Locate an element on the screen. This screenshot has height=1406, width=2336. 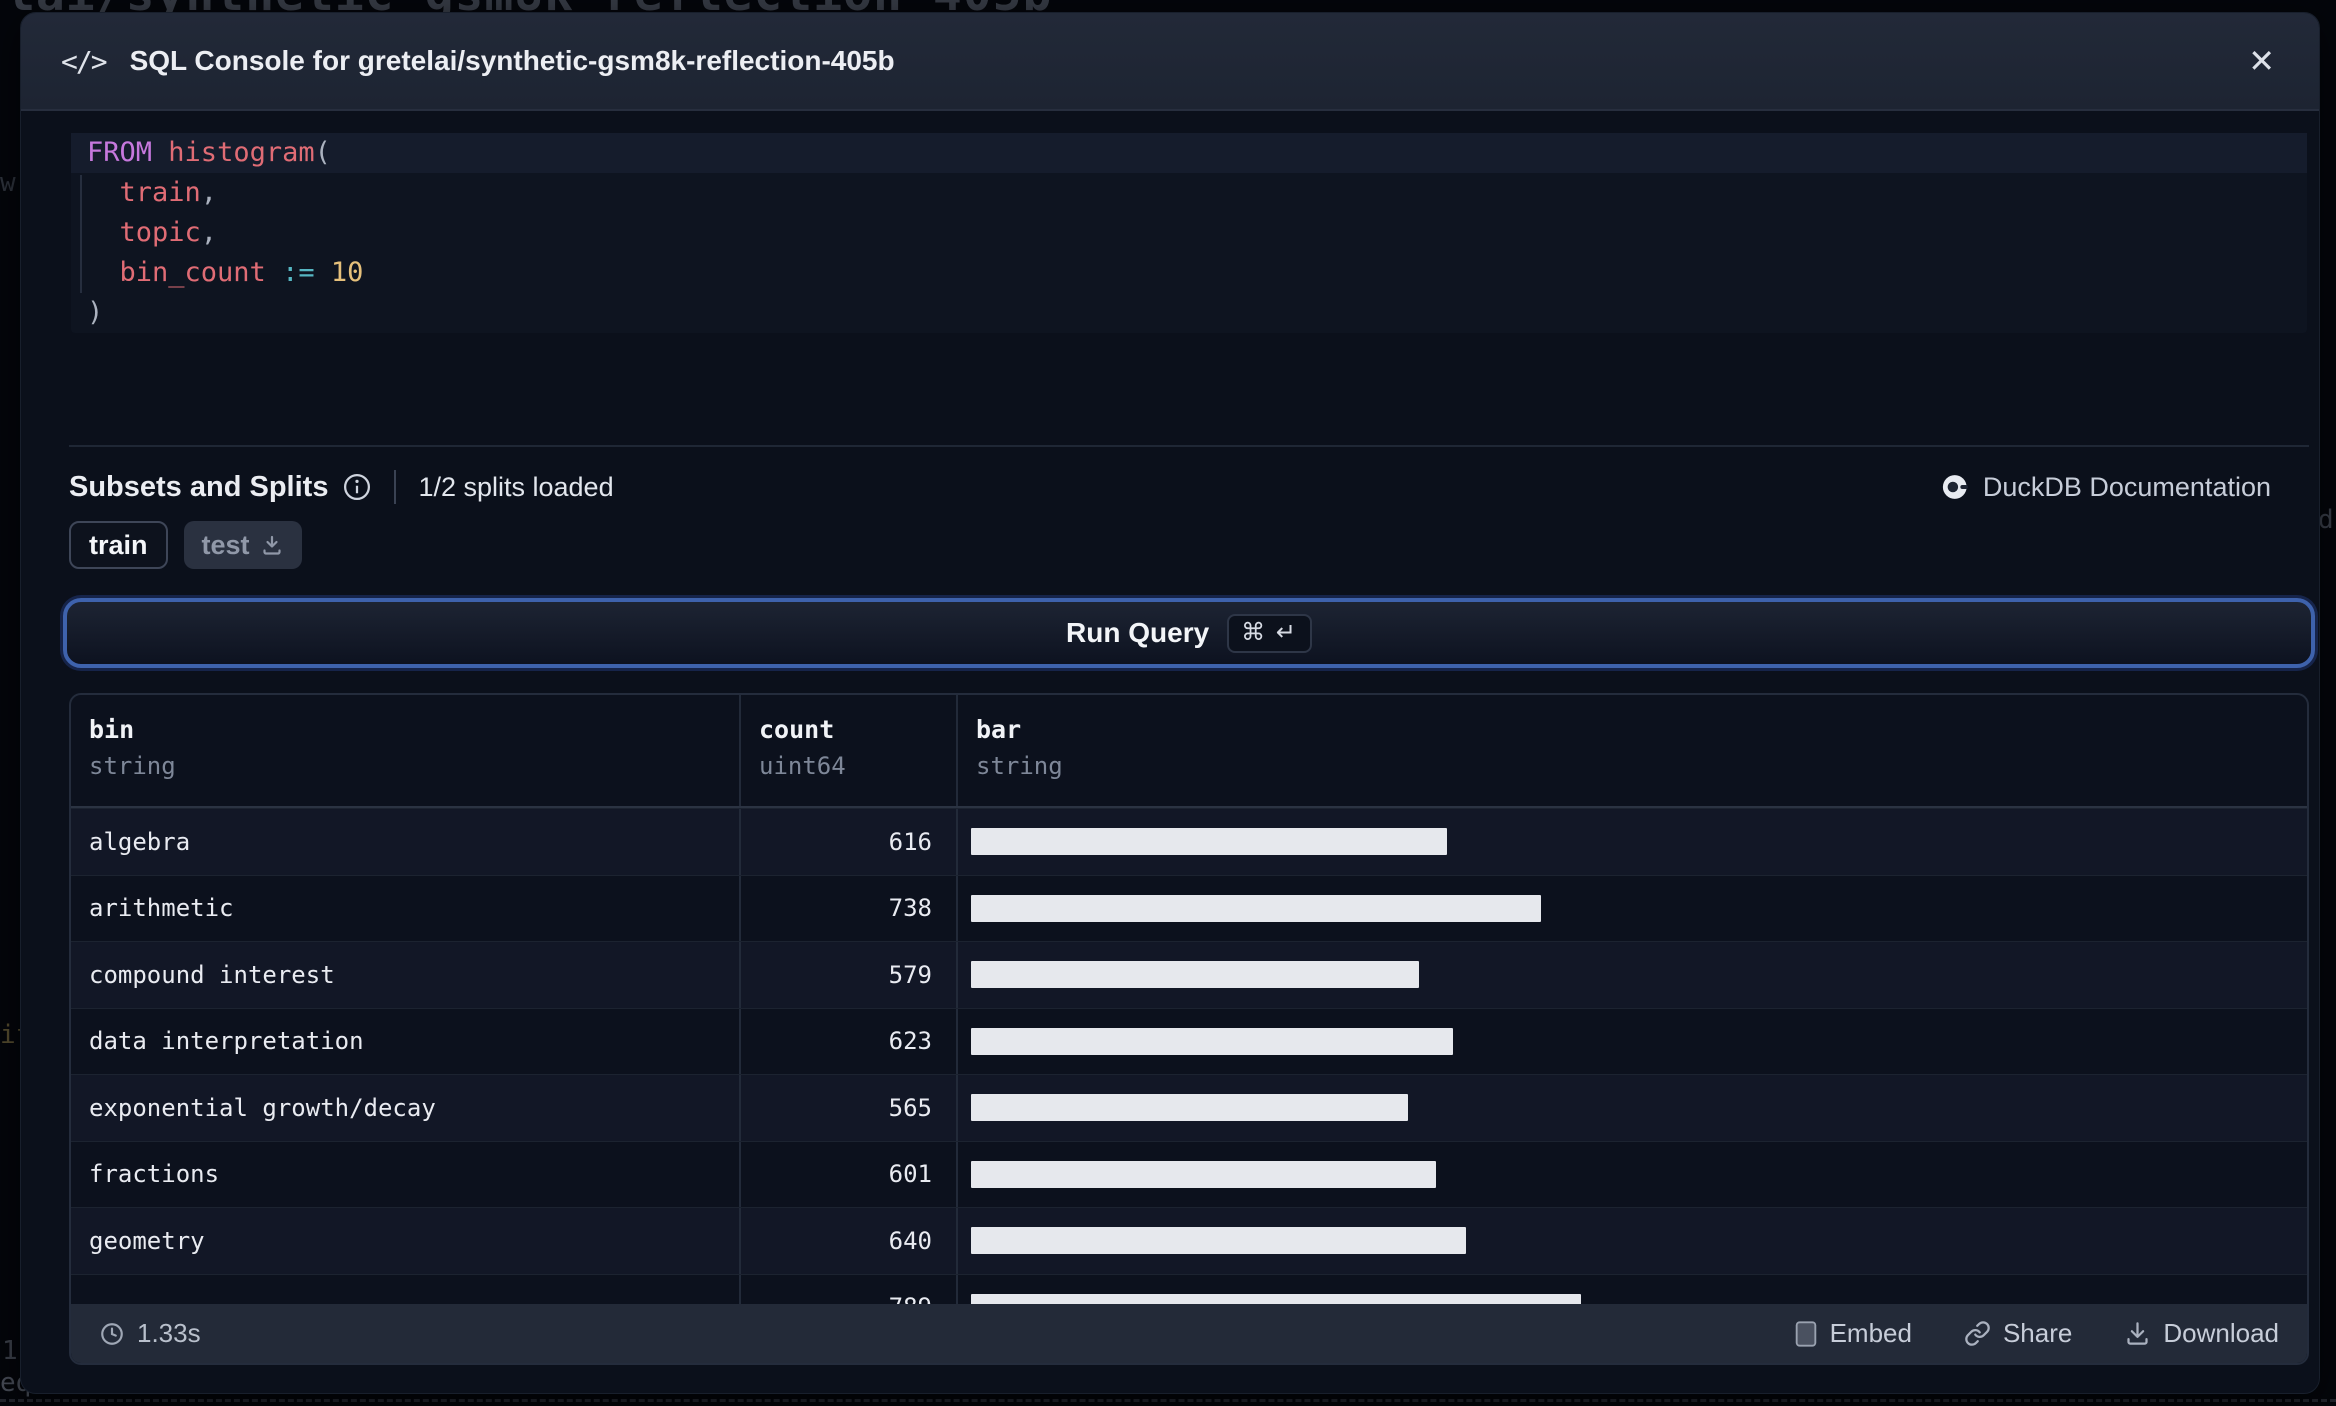
close-icon: ✕ is located at coordinates (2261, 61).